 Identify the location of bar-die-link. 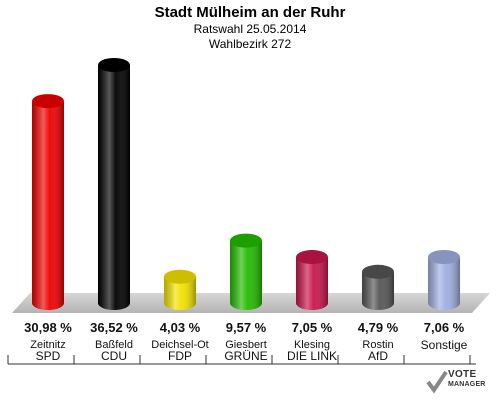
(312, 280).